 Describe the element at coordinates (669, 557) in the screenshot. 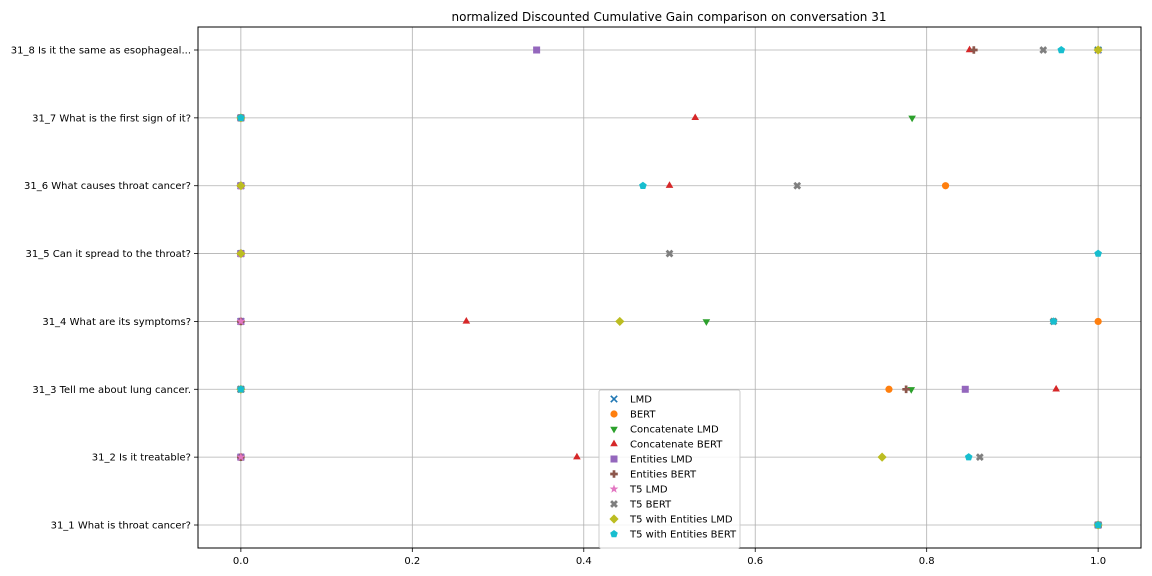

I see `x-axis-ticks: 0.0 0.2 0.4 0.6 0.8 1.0` at that location.